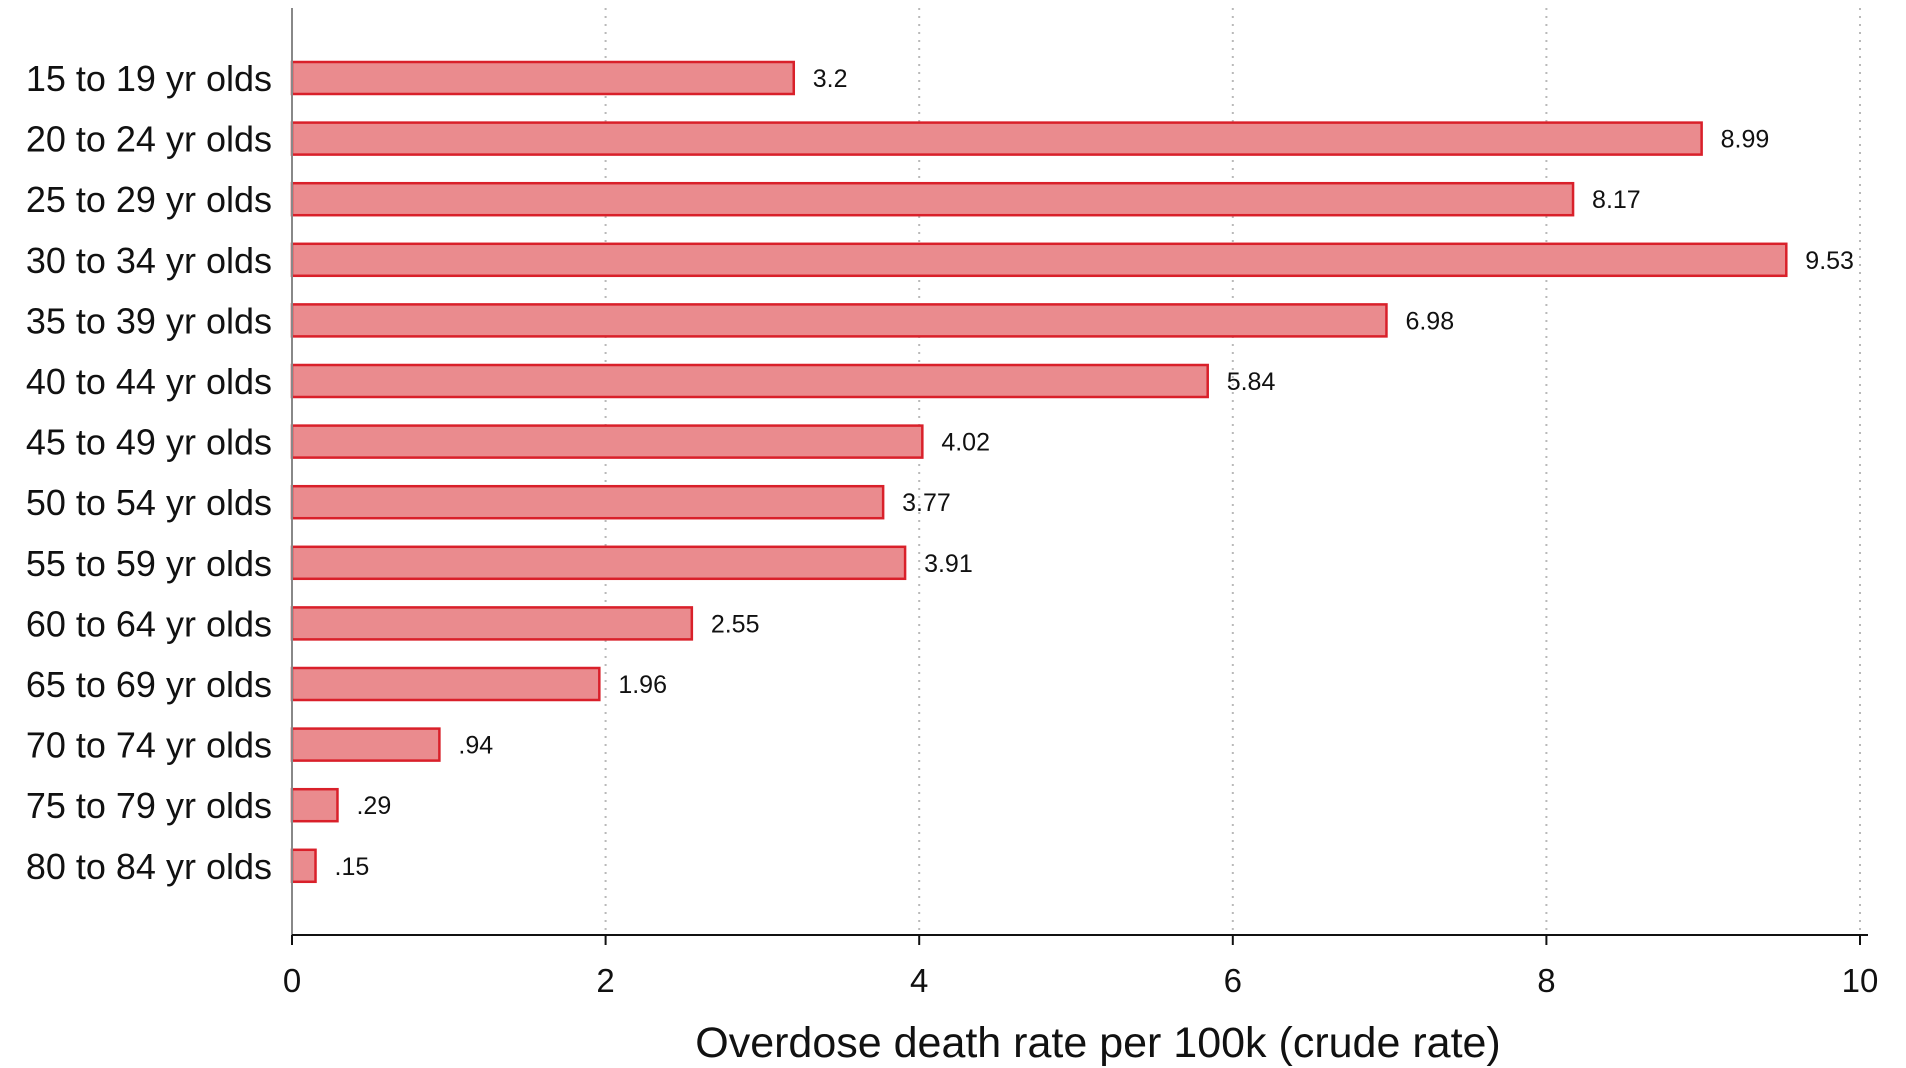 Image resolution: width=1906 pixels, height=1068 pixels. I want to click on x-tick-label: 6, so click(1233, 980).